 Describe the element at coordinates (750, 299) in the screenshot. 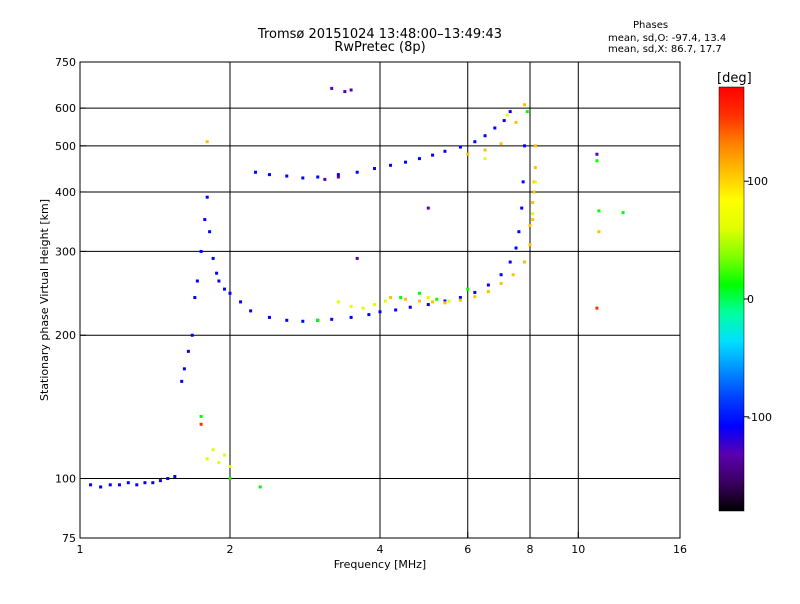

I see `colorbar-tick-label: 0` at that location.